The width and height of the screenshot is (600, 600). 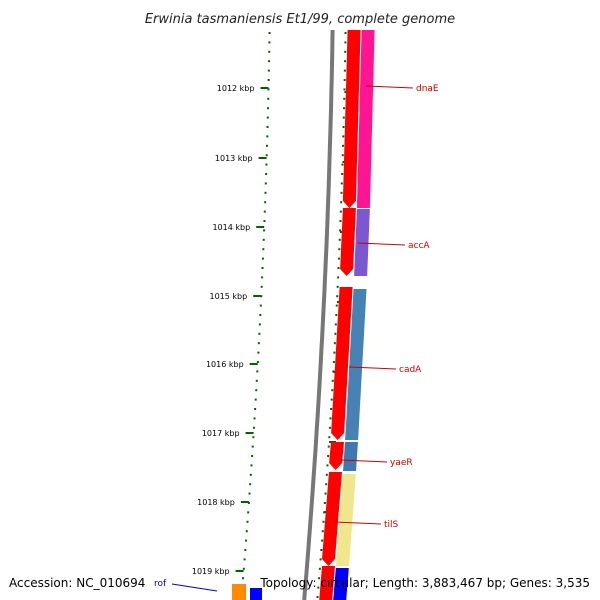 I want to click on position-label: 1019 kbp, so click(x=211, y=571).